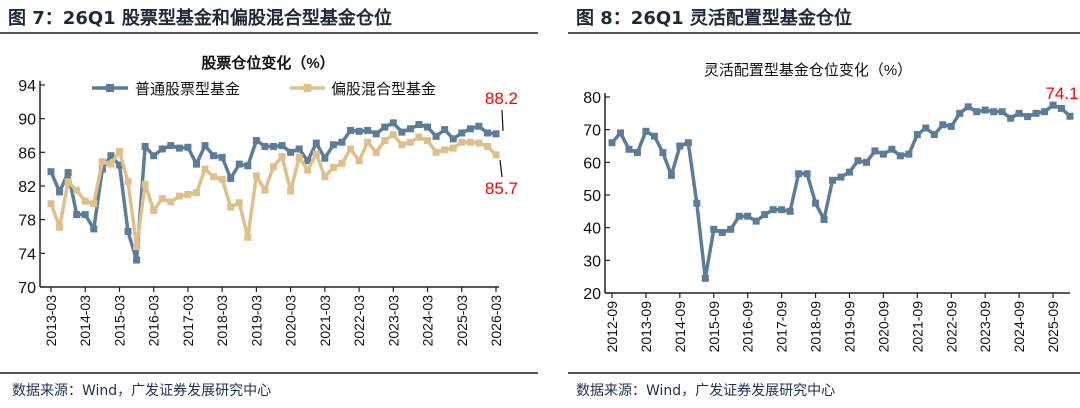  I want to click on x-tick-label: 2013-09, so click(646, 327).